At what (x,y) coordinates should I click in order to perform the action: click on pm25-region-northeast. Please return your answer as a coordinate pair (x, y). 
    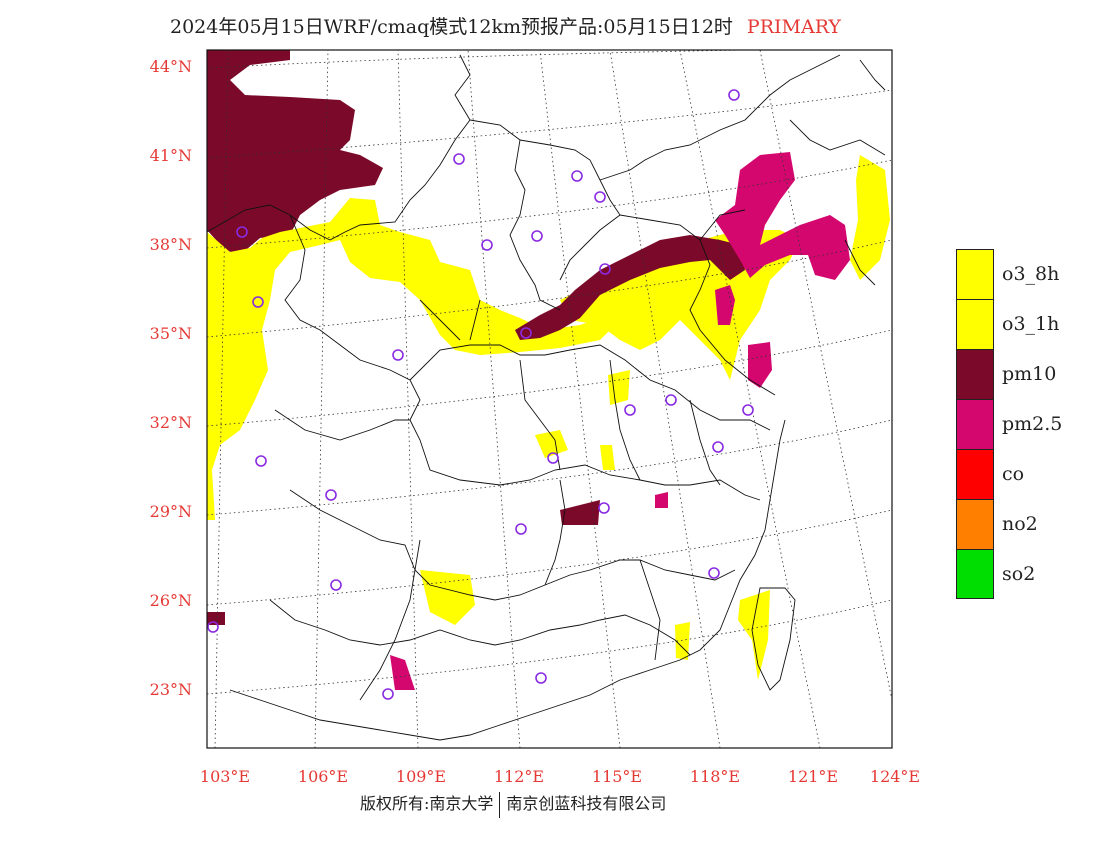
    Looking at the image, I should click on (782, 216).